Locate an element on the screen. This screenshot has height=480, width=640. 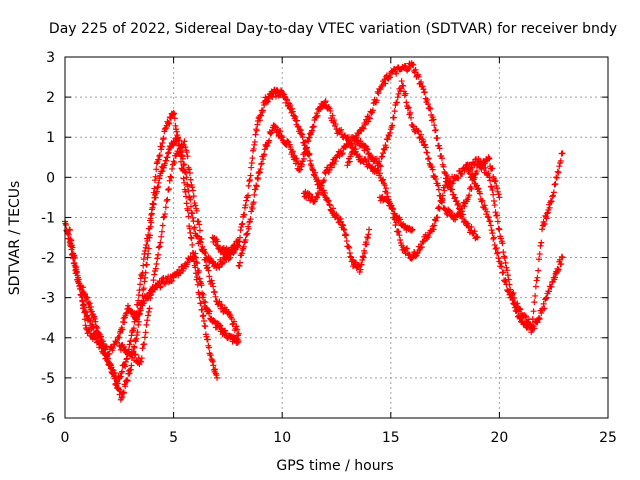
y-tick-label: 3 is located at coordinates (50, 58).